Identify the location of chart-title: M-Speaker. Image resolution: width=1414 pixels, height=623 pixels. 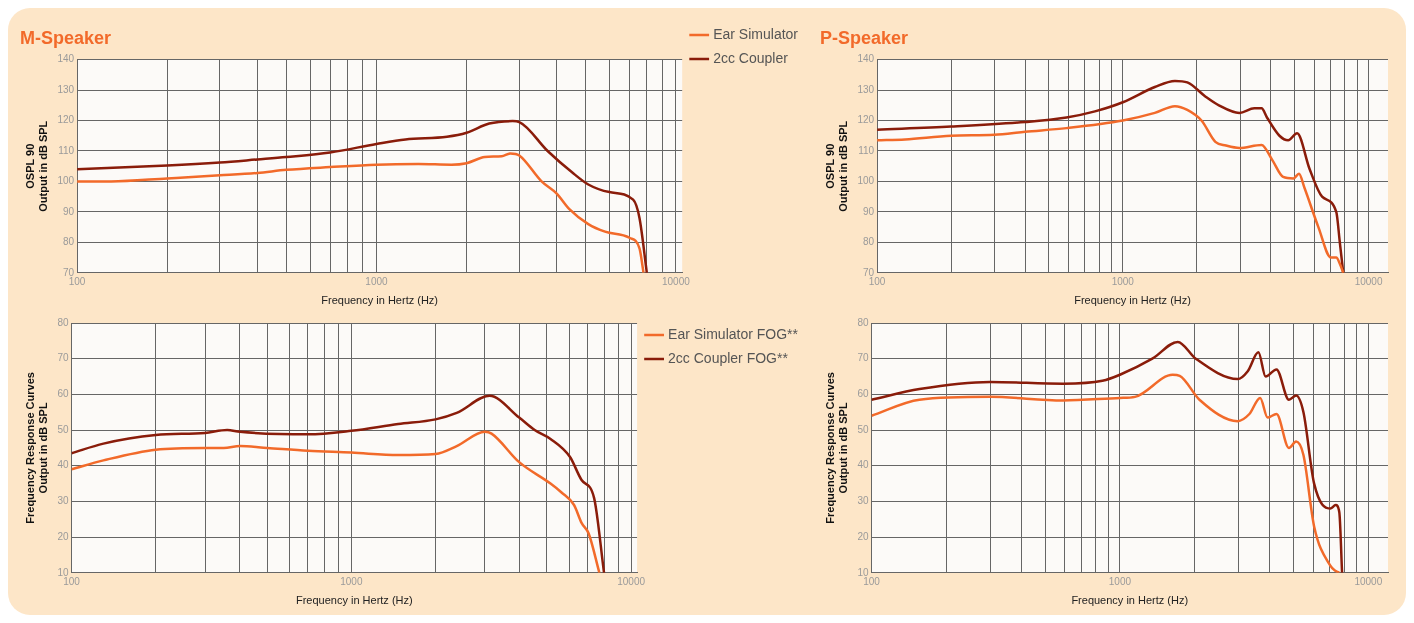
(66, 37).